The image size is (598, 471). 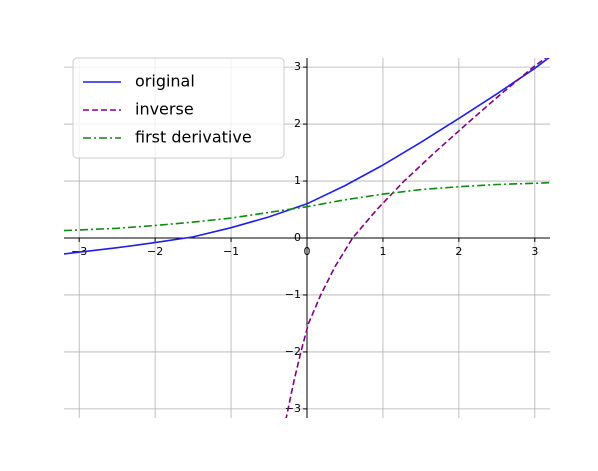 I want to click on x-tick-label: 1, so click(x=382, y=251).